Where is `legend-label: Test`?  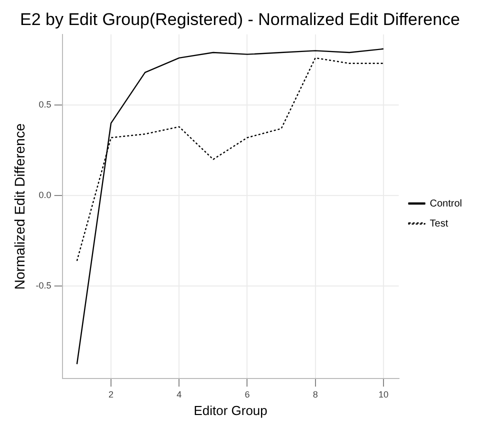 legend-label: Test is located at coordinates (439, 224).